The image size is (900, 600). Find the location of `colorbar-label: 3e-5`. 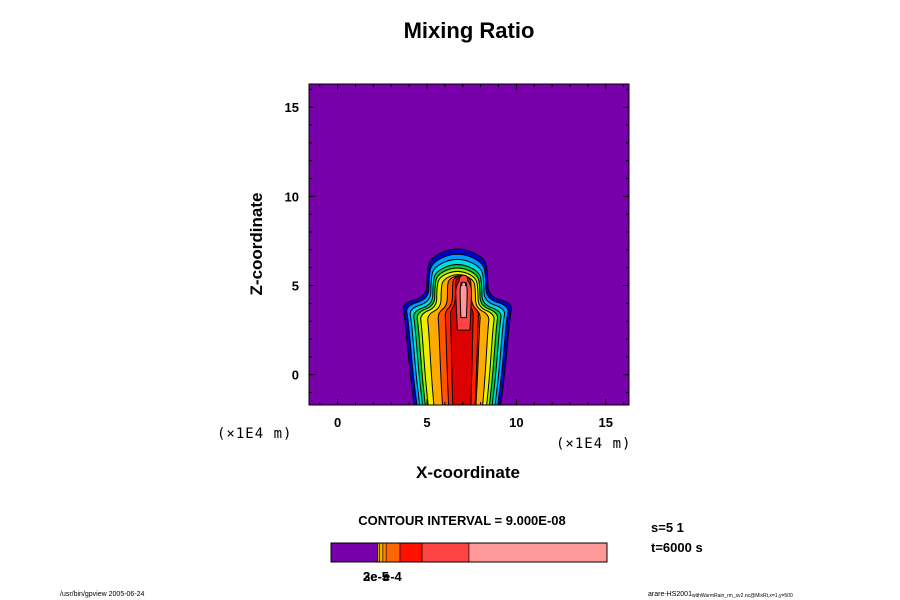

colorbar-label: 3e-5 is located at coordinates (376, 576).